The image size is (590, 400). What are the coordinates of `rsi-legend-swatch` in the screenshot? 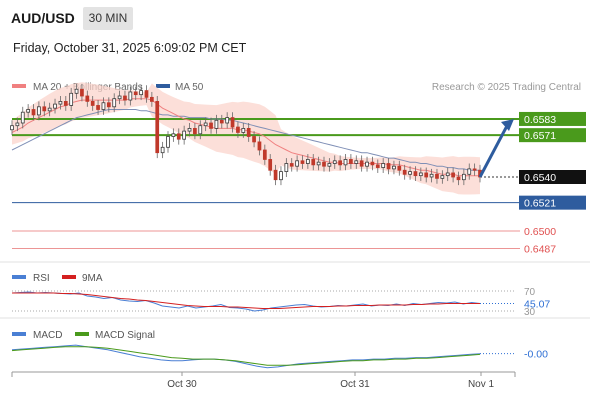 It's located at (19, 277).